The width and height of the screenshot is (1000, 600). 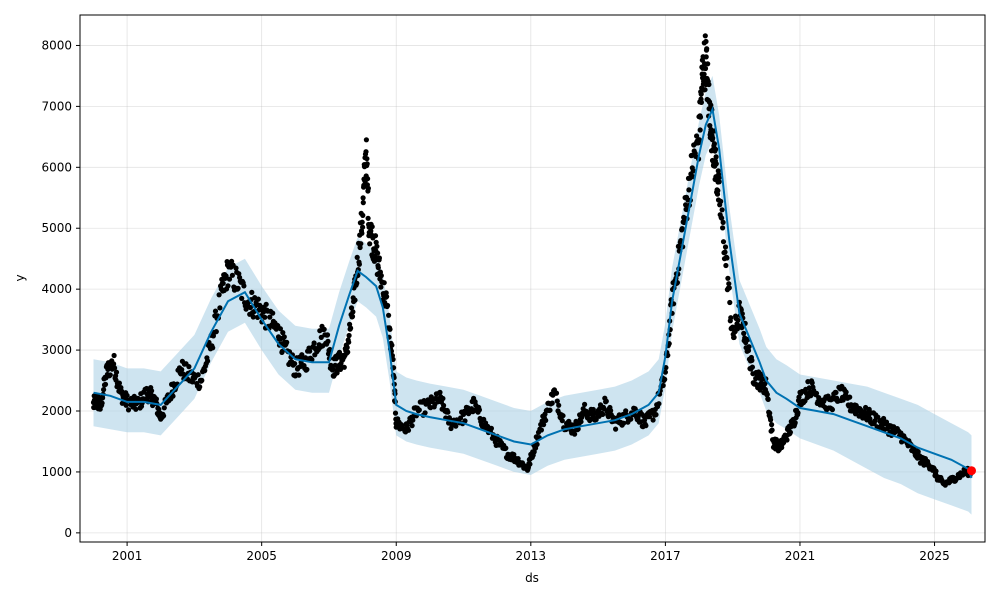 I want to click on x-tick-label: 2013, so click(x=531, y=556).